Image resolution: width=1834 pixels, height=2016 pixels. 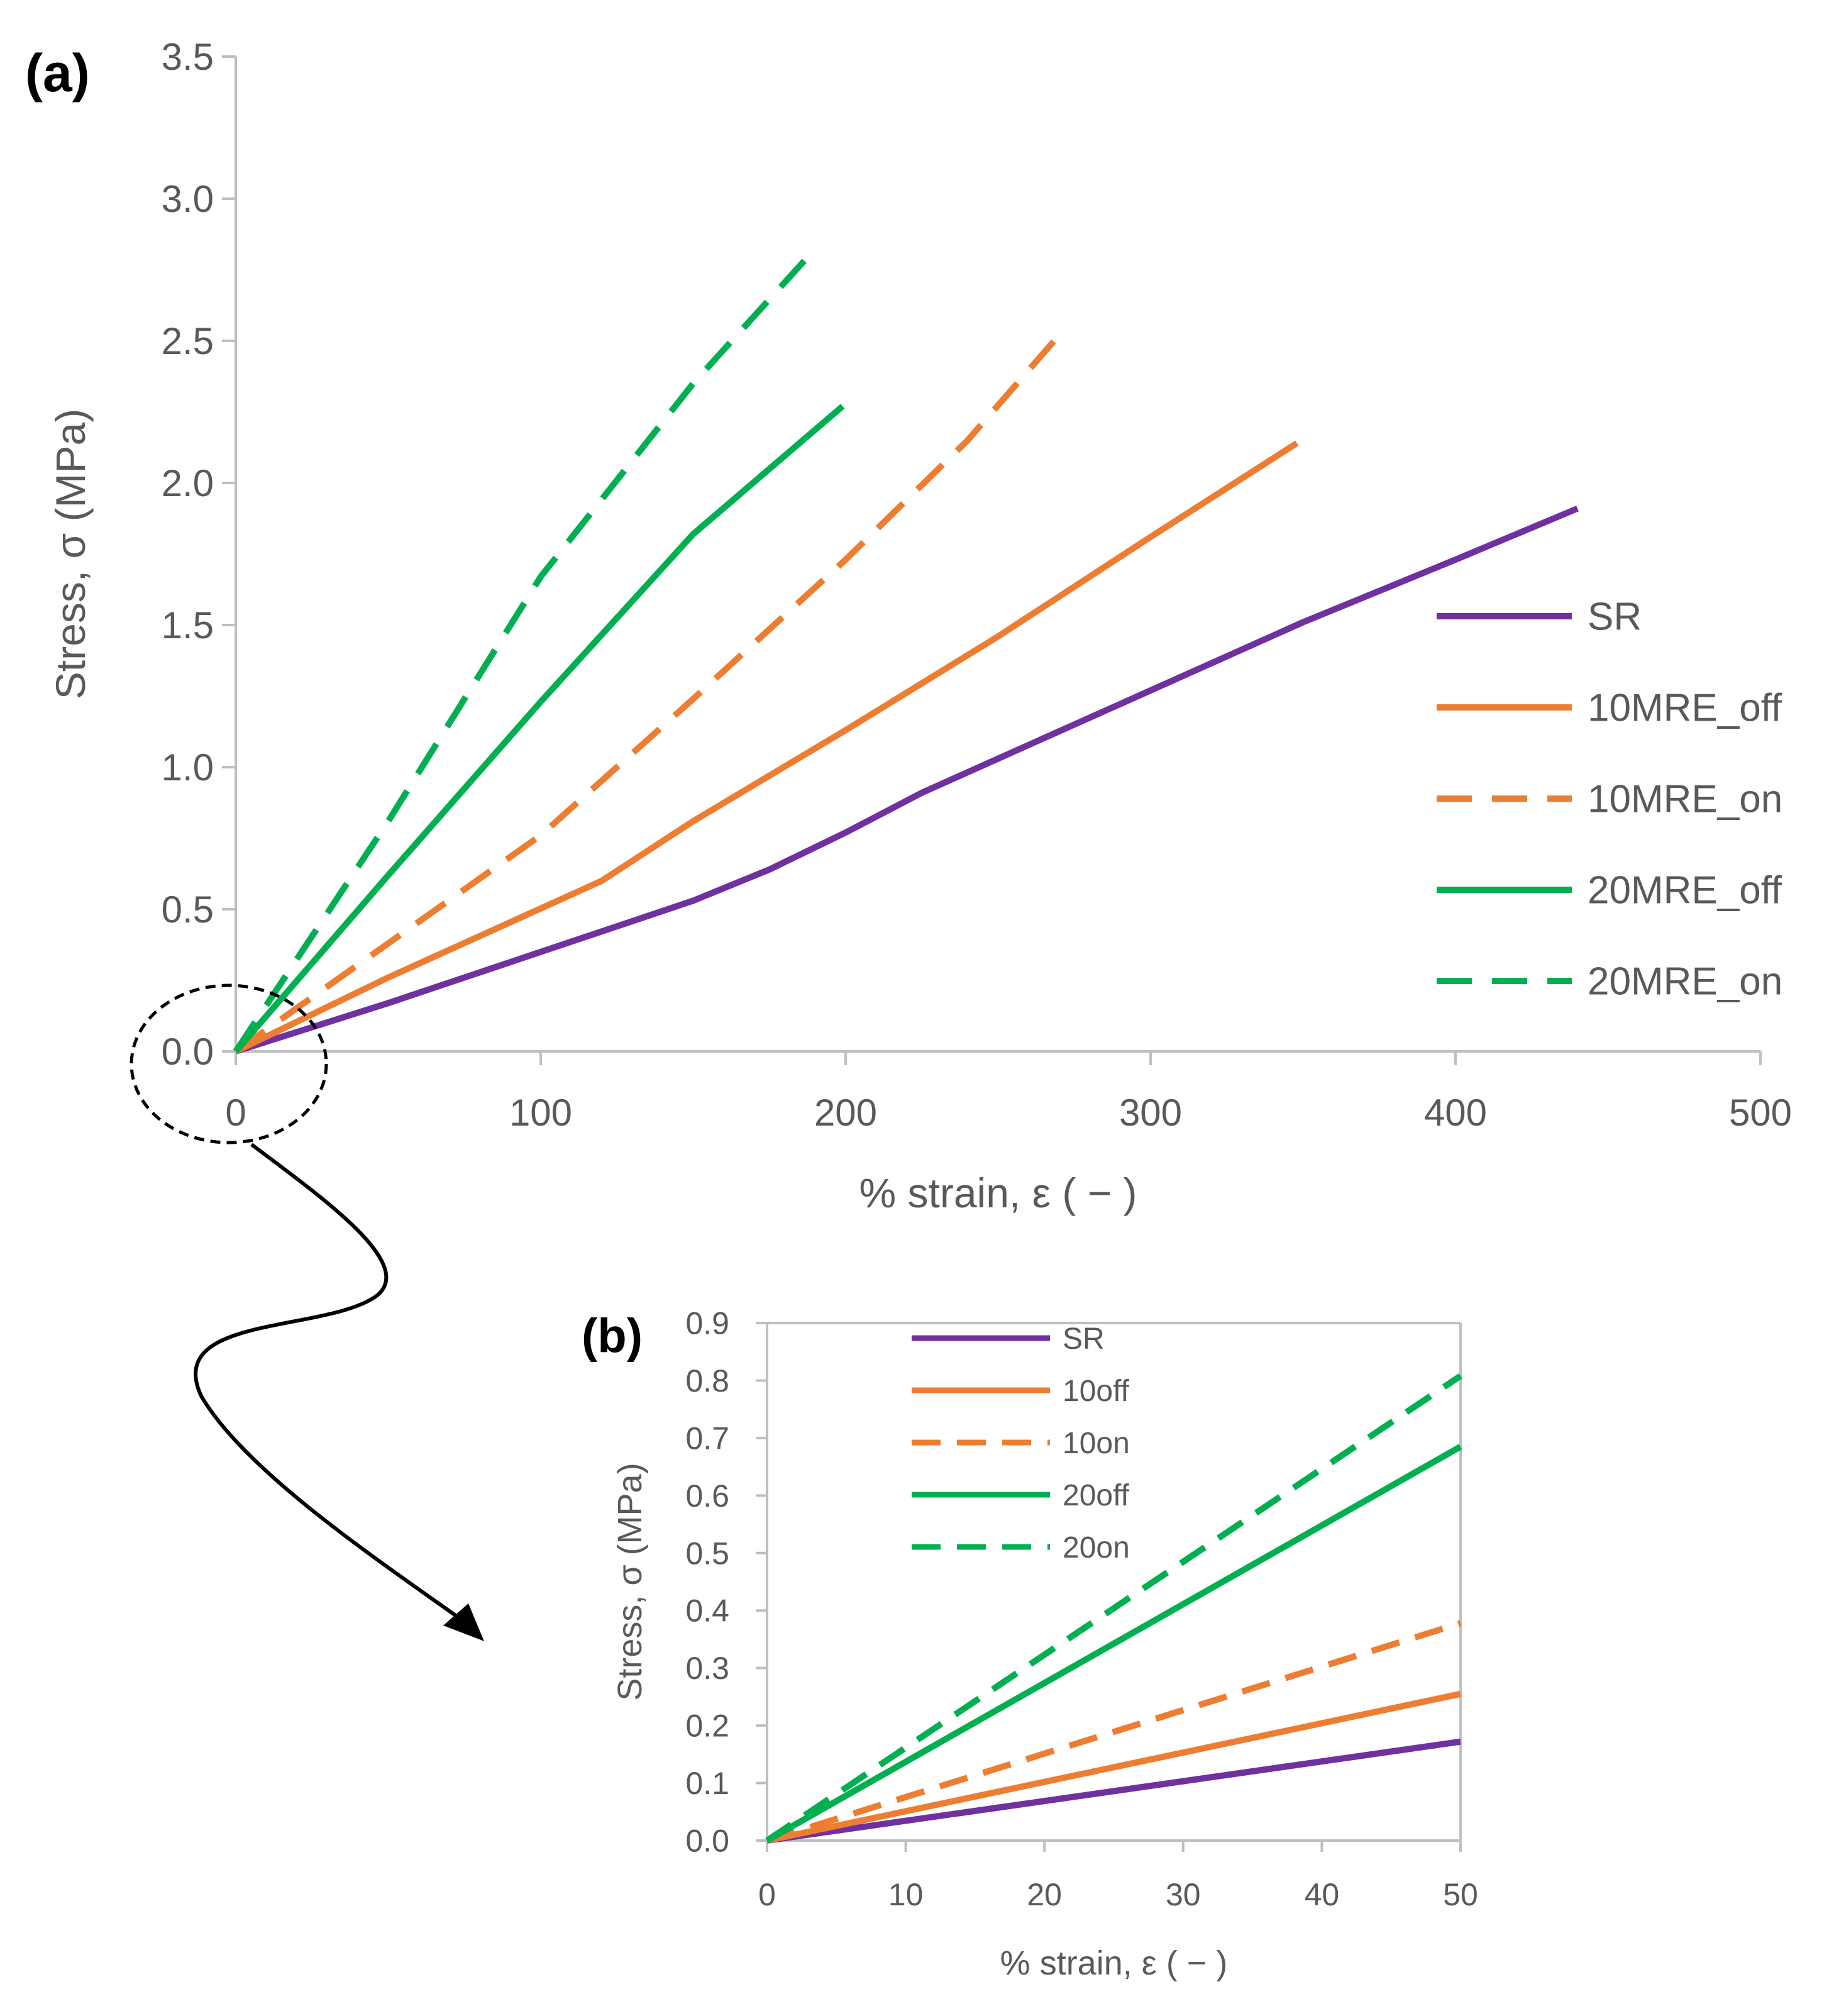 I want to click on x-tick-label: 30, so click(x=1183, y=1894).